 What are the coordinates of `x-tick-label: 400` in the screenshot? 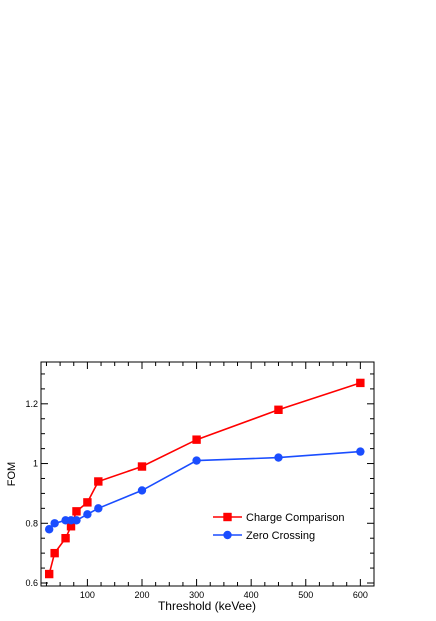 It's located at (251, 595).